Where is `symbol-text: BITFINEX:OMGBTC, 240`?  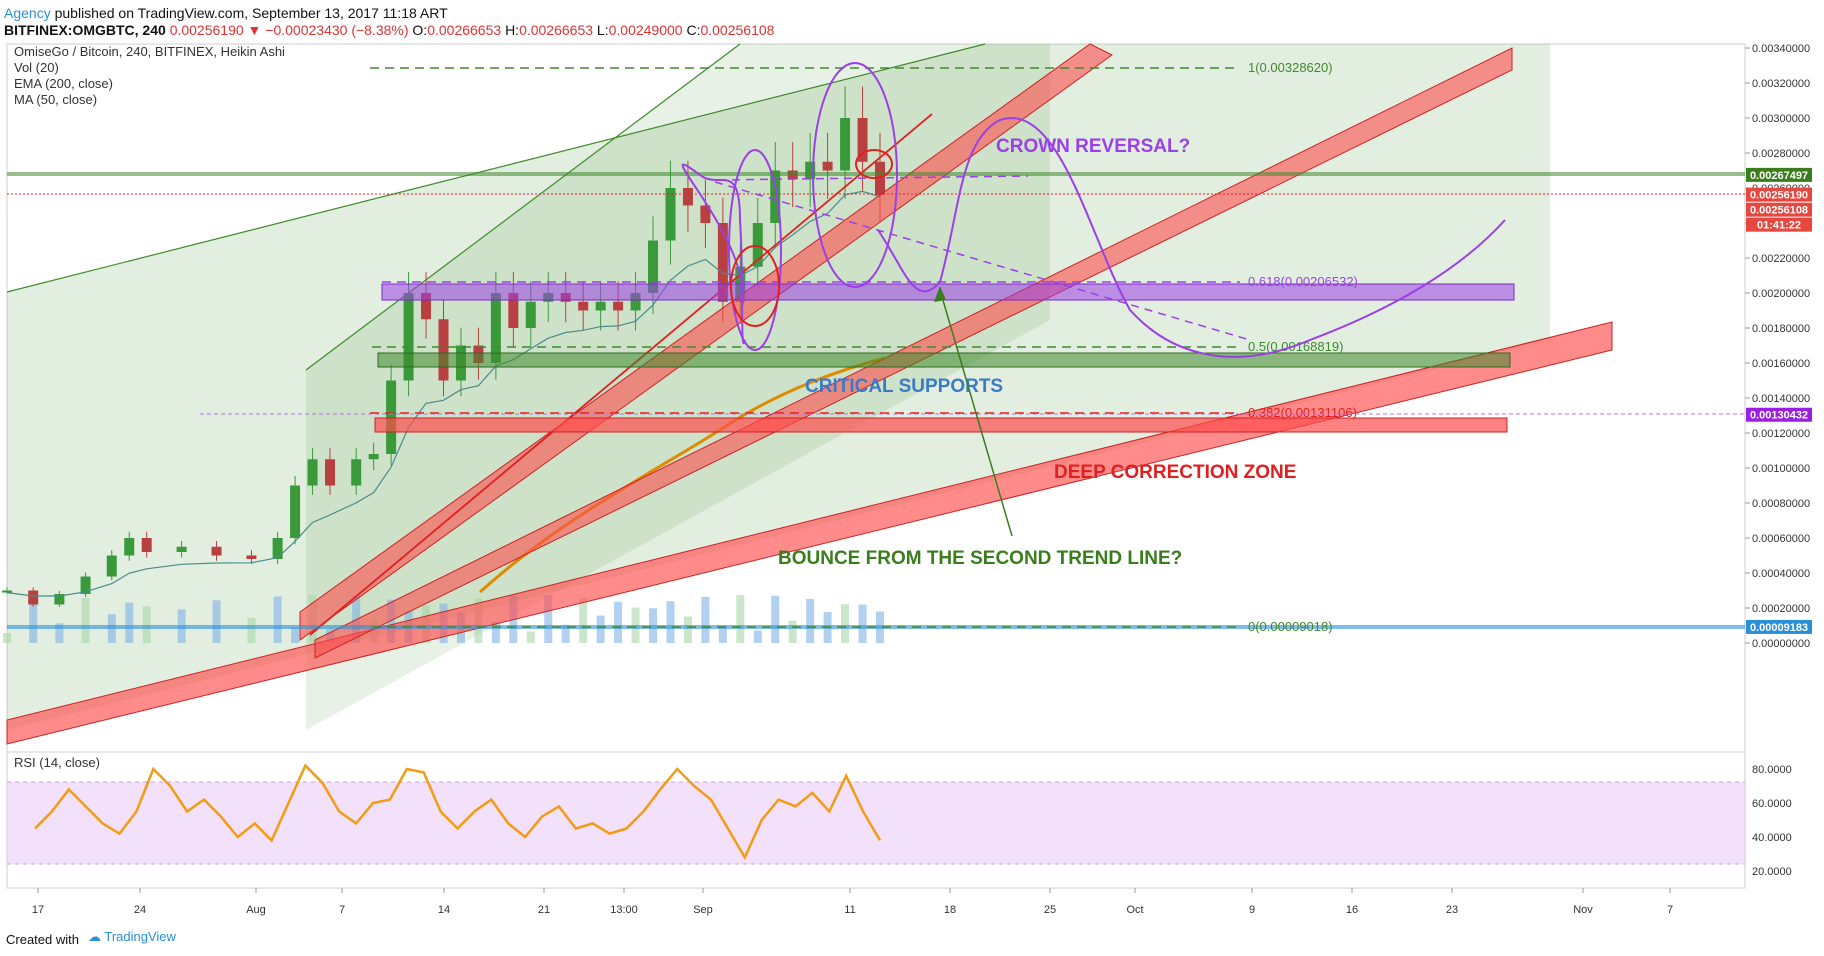
symbol-text: BITFINEX:OMGBTC, 240 is located at coordinates (85, 30).